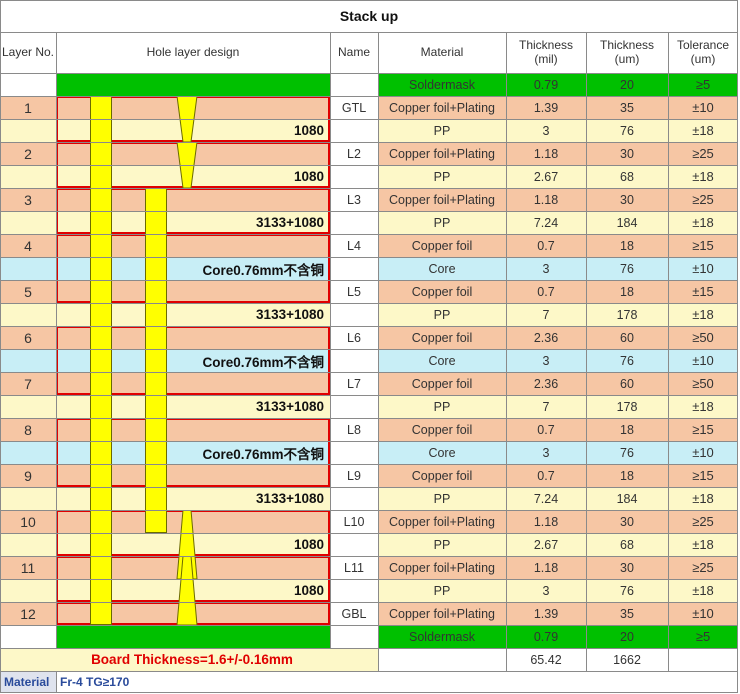 Image resolution: width=740 pixels, height=694 pixels. I want to click on header-thickness-mil: Thickness (mil), so click(546, 52).